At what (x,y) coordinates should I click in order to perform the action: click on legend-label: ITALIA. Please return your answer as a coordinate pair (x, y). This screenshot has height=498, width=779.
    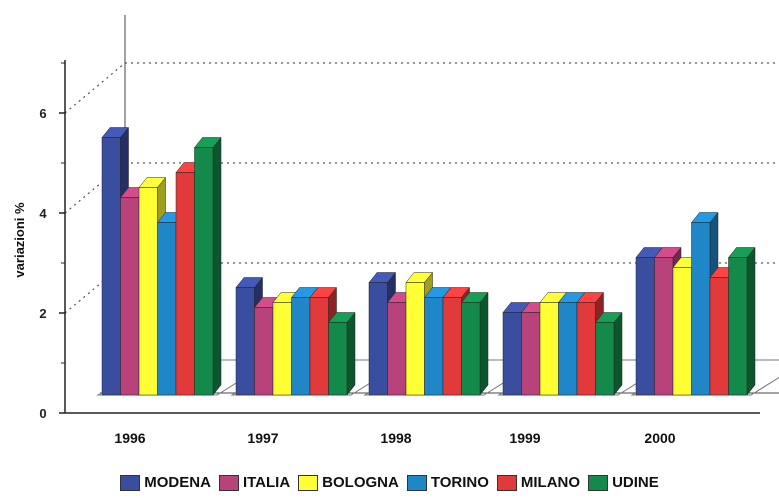
    Looking at the image, I should click on (266, 482).